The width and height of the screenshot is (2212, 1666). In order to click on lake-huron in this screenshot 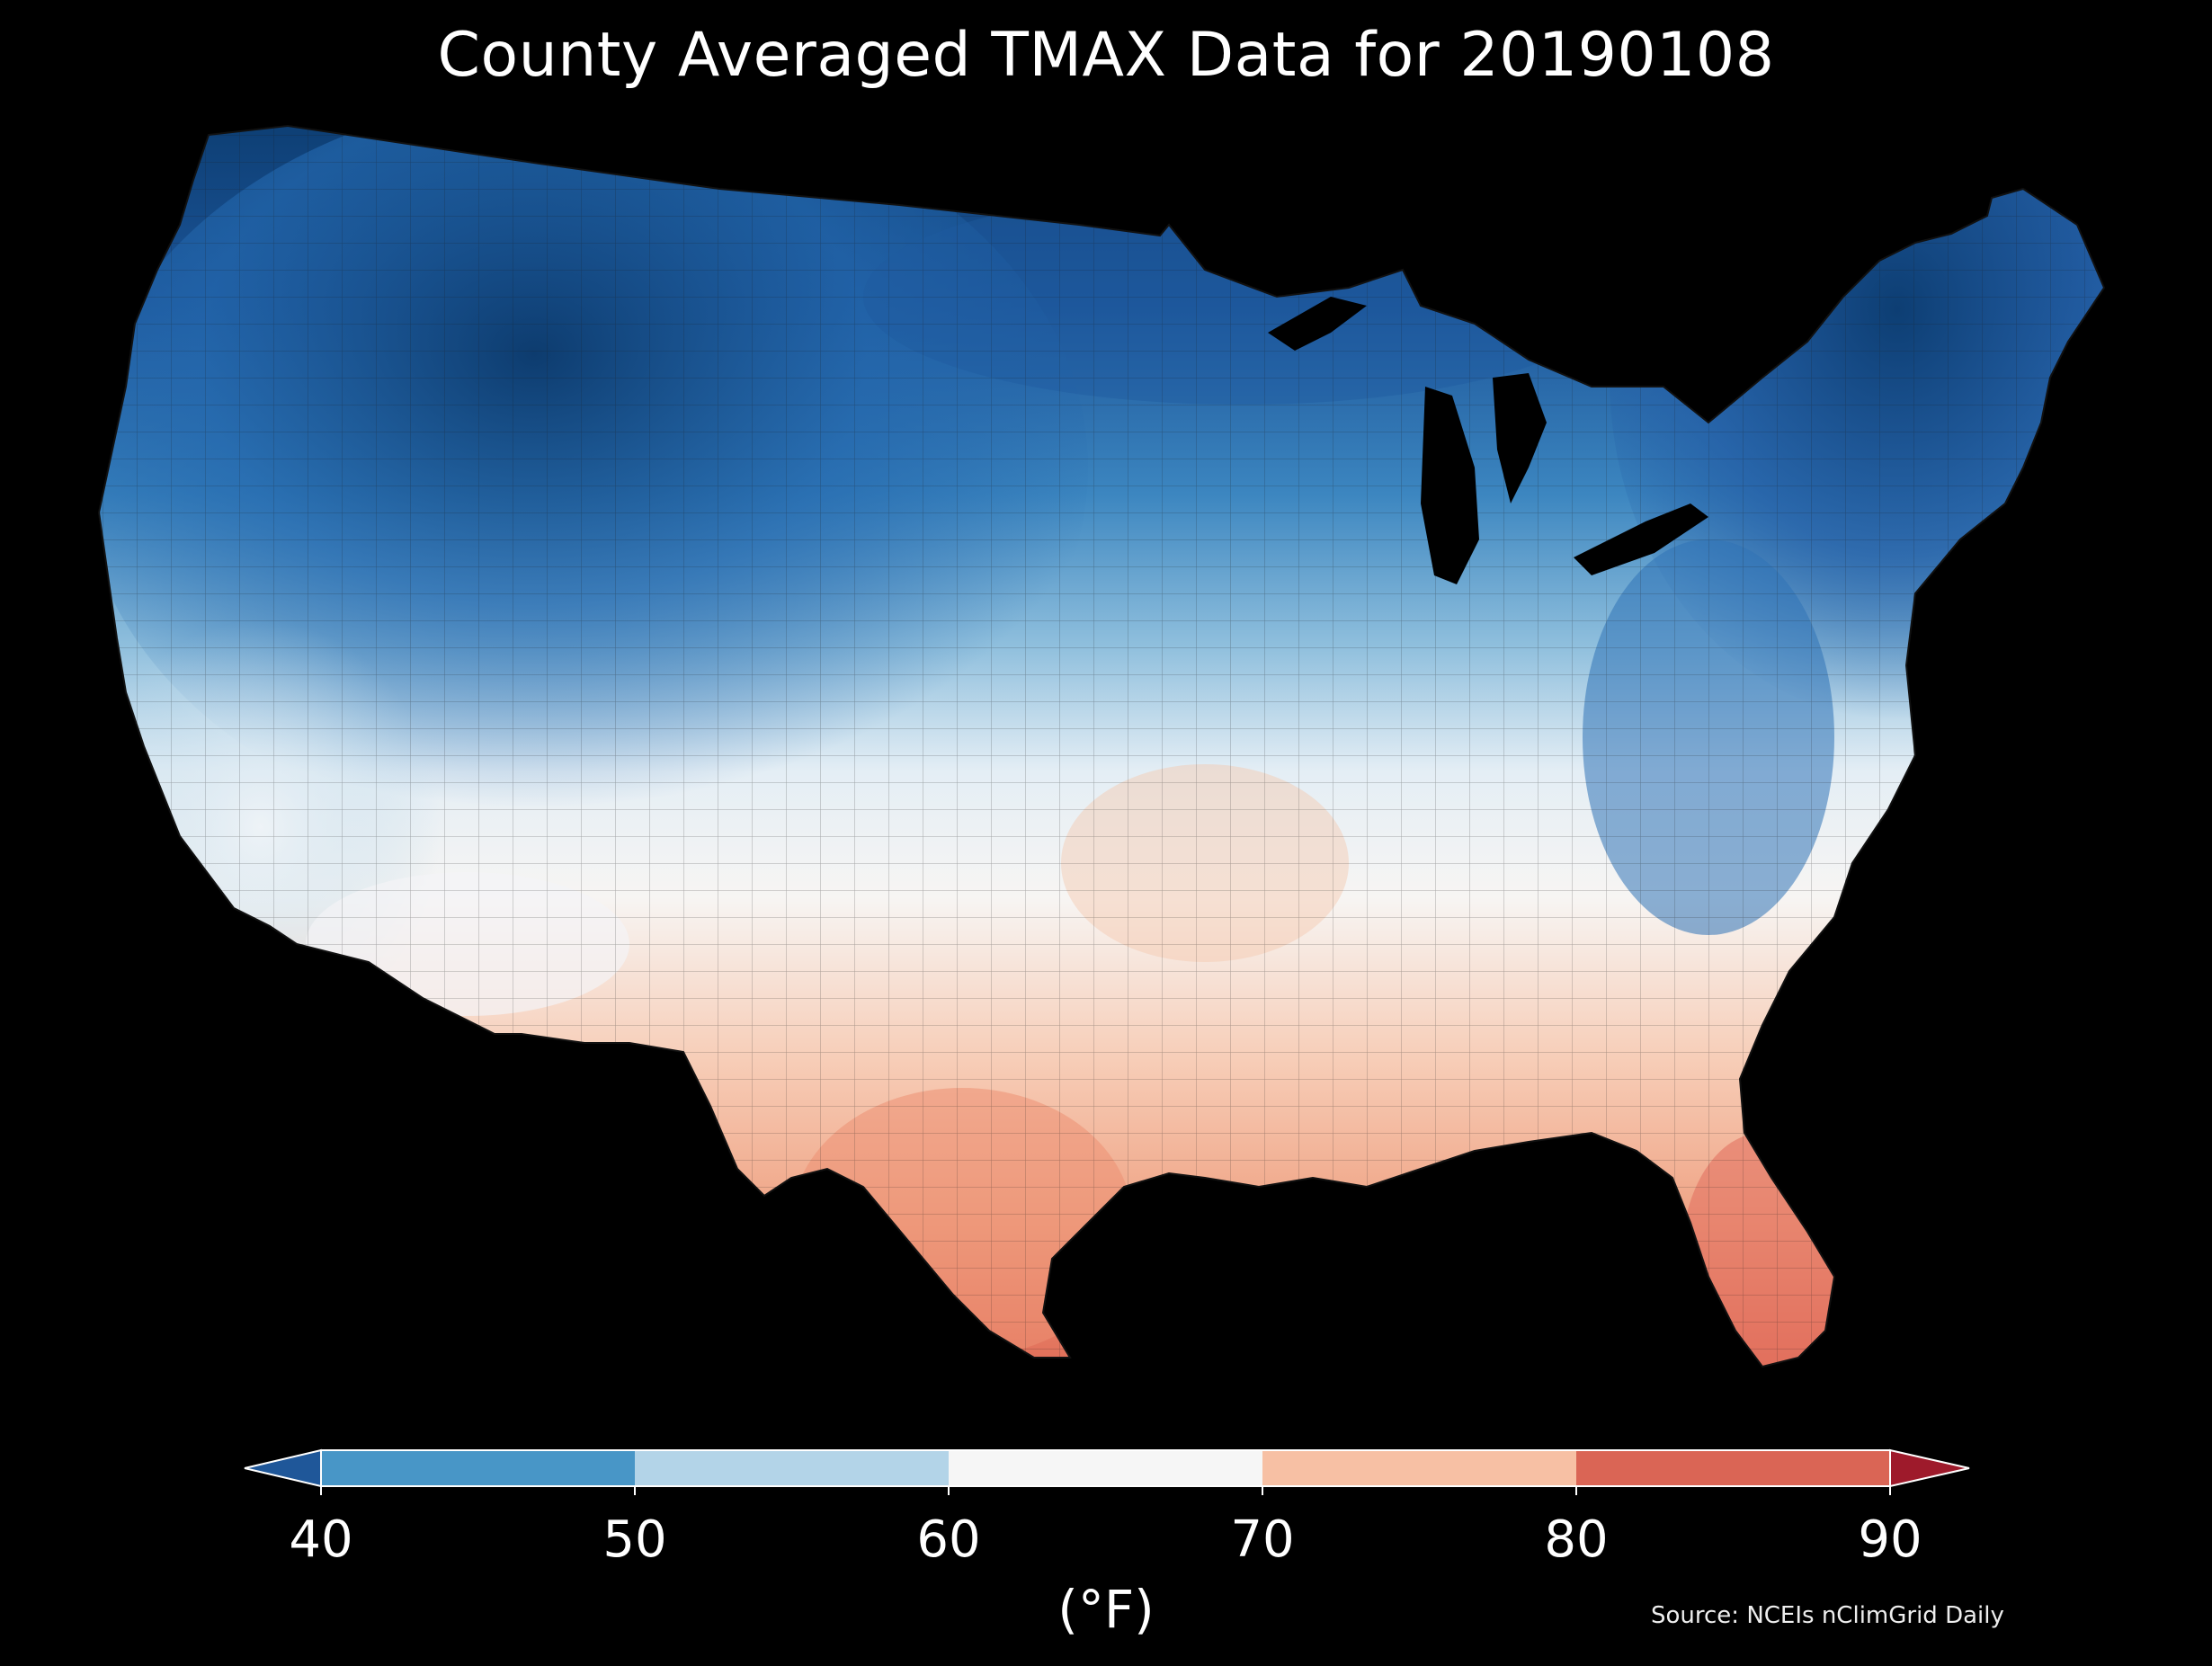, I will do `click(1520, 438)`.